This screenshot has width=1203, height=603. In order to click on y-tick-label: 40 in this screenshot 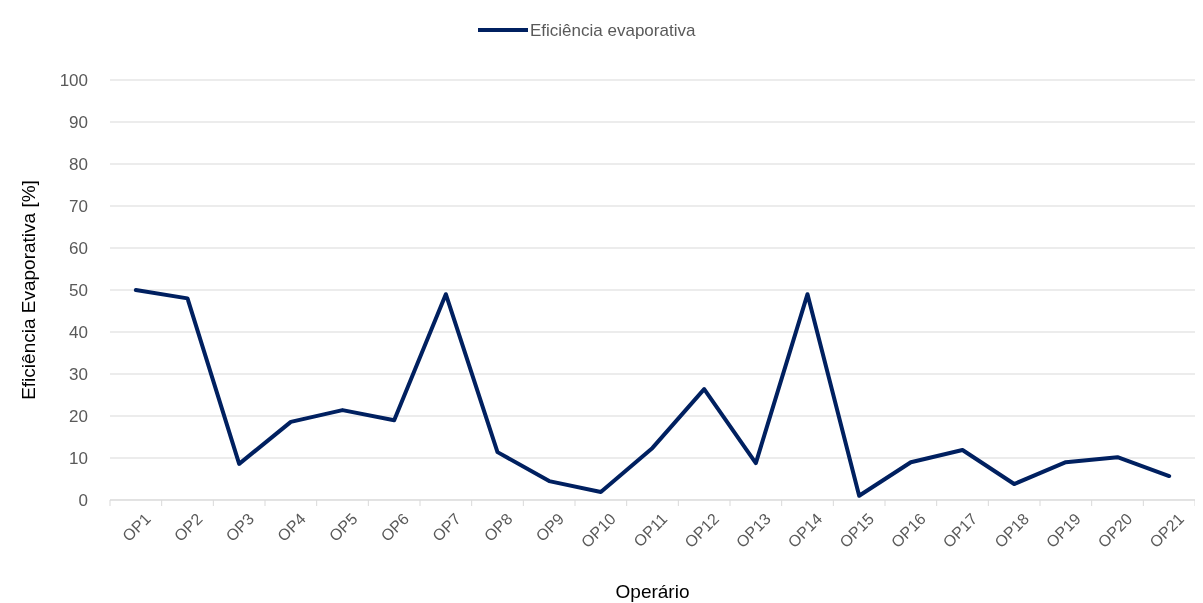, I will do `click(78, 332)`.